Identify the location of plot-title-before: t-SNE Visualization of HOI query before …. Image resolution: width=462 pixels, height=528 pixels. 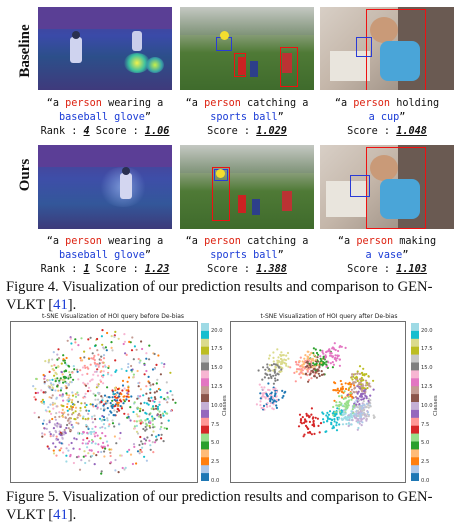
(113, 316).